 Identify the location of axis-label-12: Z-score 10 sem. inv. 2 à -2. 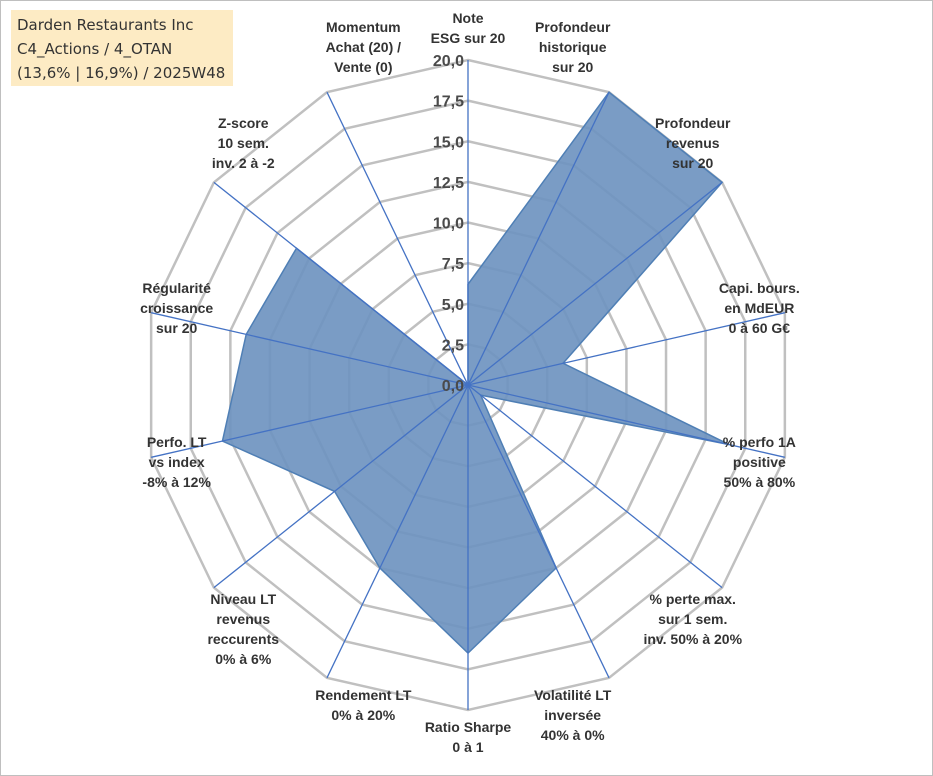
(243, 143).